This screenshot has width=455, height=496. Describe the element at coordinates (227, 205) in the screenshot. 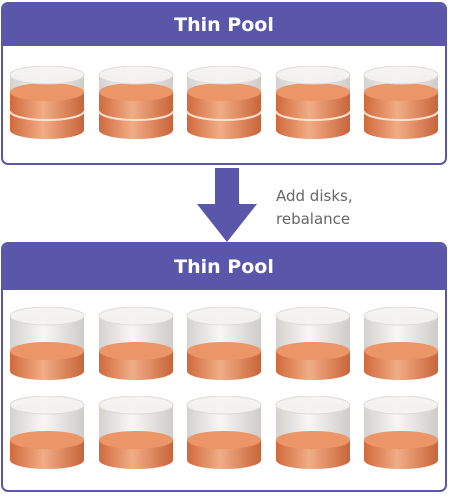

I see `down-arrow-icon` at that location.